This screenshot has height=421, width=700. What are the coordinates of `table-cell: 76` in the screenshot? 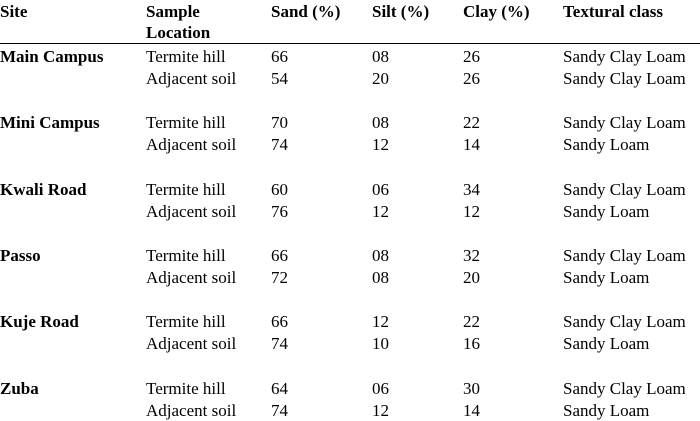 It's located at (279, 211).